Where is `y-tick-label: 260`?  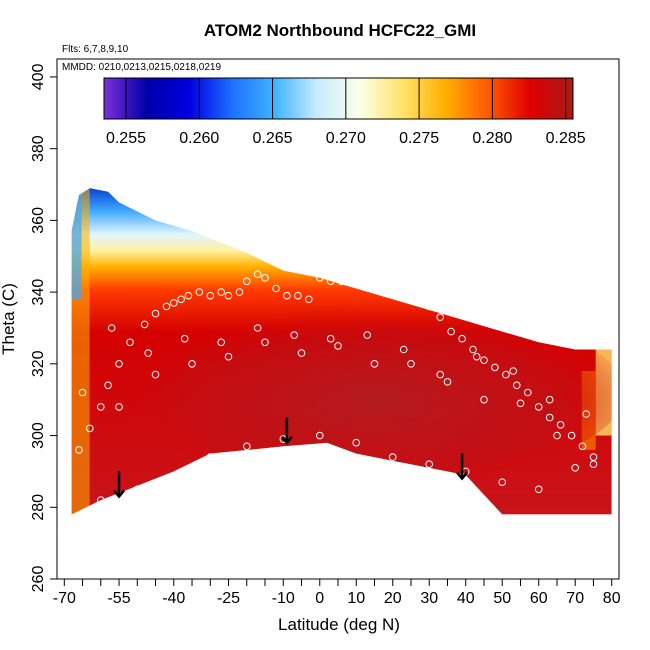
y-tick-label: 260 is located at coordinates (38, 579).